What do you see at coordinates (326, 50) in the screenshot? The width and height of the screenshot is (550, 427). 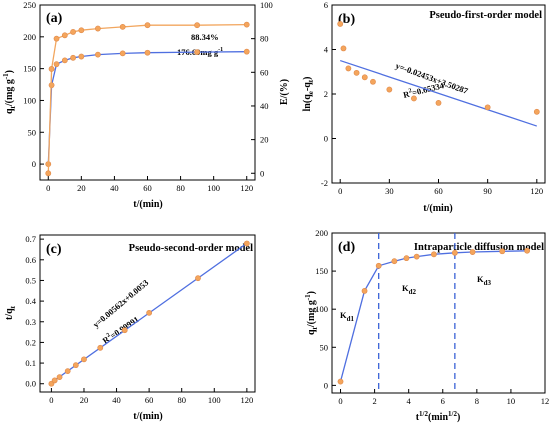 I see `panel-b-ytick-label: 4` at bounding box center [326, 50].